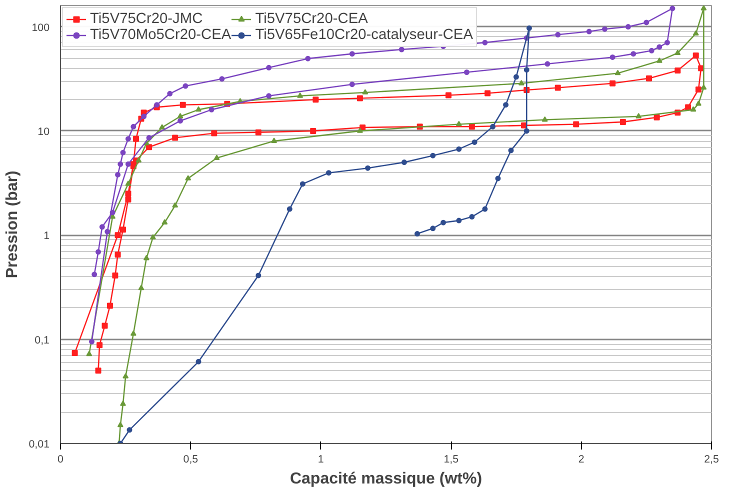 The width and height of the screenshot is (736, 497). What do you see at coordinates (190, 460) in the screenshot?
I see `x-tick-label: 0,5` at bounding box center [190, 460].